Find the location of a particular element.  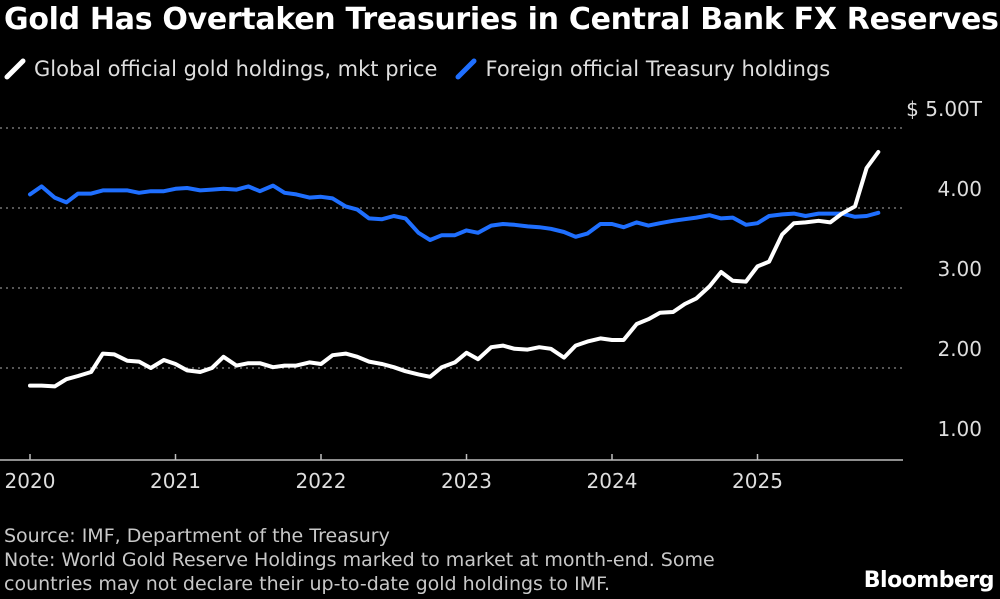

bloomberg-logo: Bloomberg is located at coordinates (929, 580).